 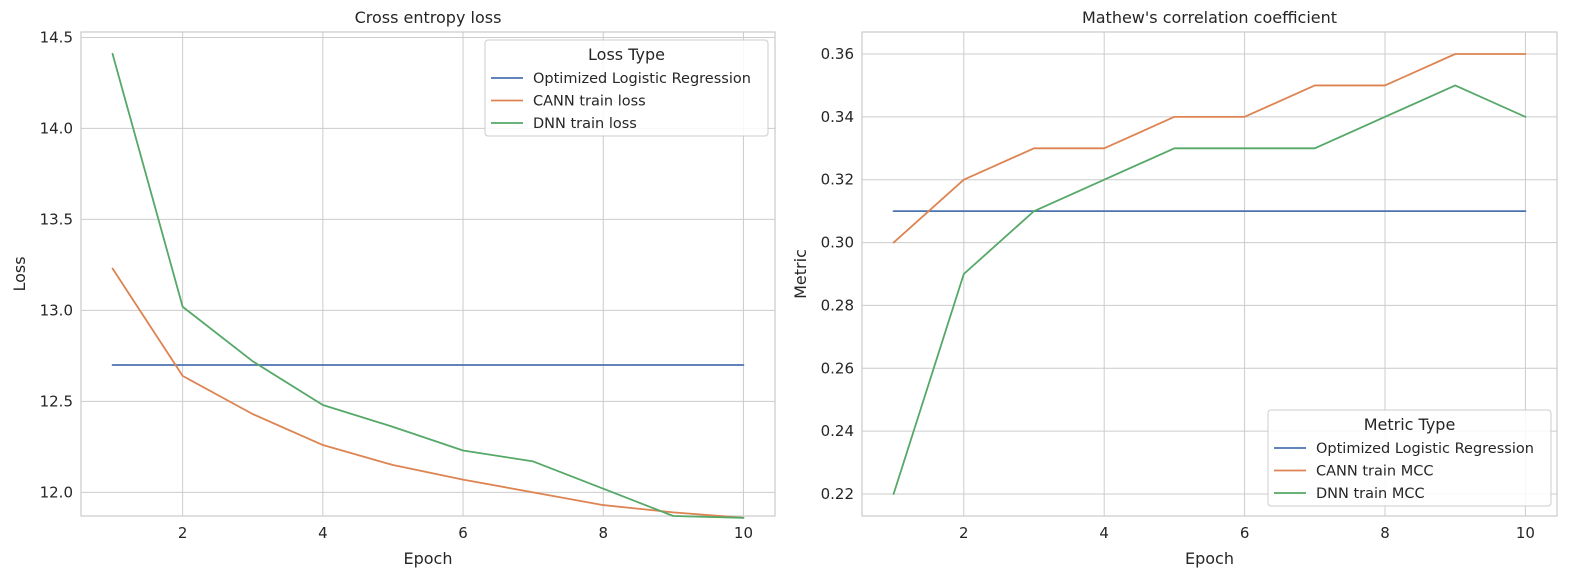 What do you see at coordinates (19, 273) in the screenshot?
I see `y-axis-label: Loss` at bounding box center [19, 273].